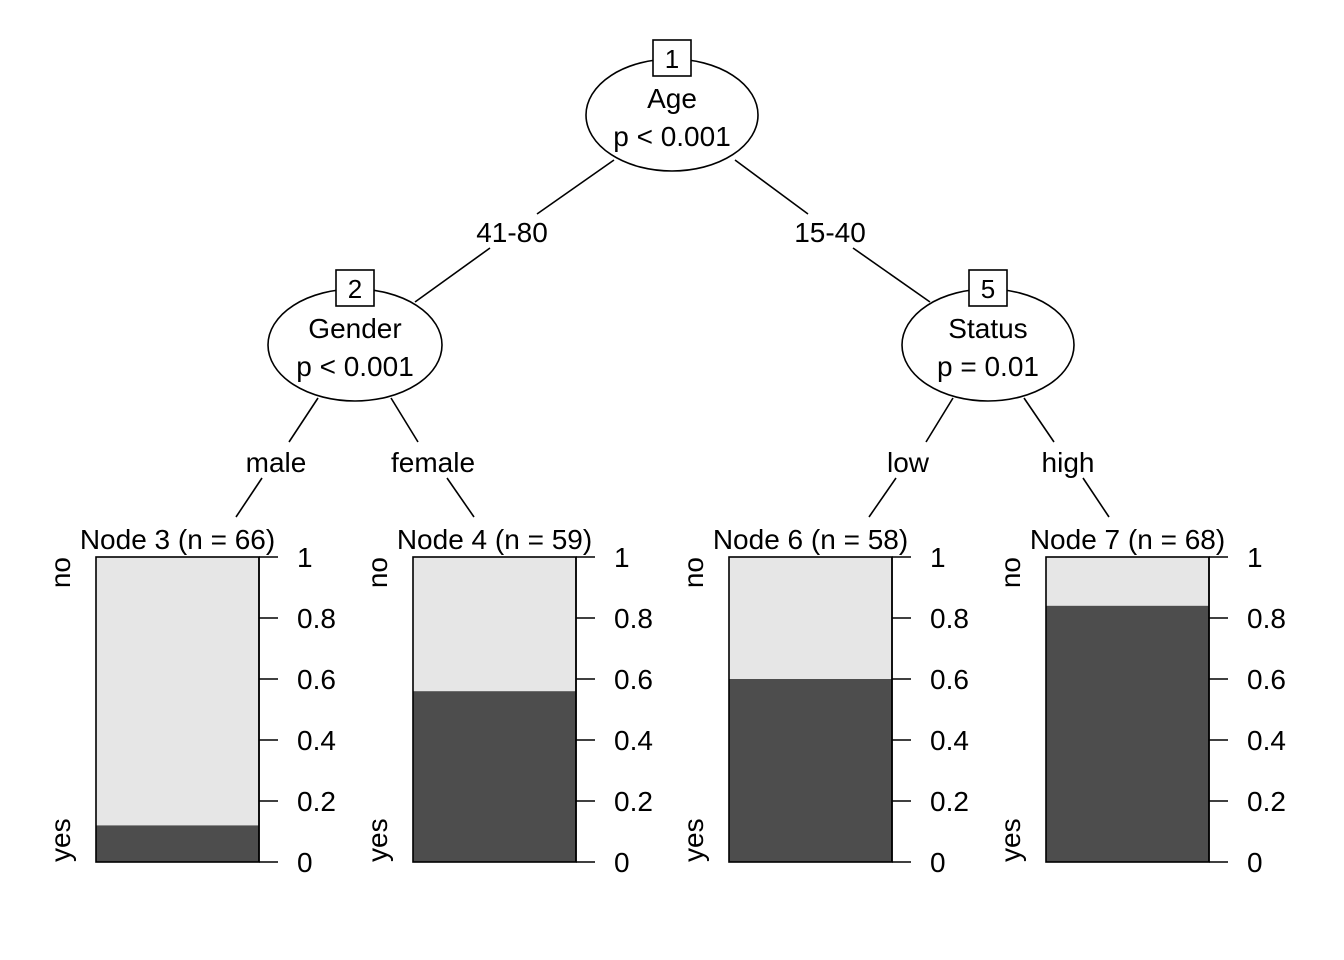 The height and width of the screenshot is (960, 1344). Describe the element at coordinates (575, 187) in the screenshot. I see `edge-line-age-to-gender-upper` at that location.